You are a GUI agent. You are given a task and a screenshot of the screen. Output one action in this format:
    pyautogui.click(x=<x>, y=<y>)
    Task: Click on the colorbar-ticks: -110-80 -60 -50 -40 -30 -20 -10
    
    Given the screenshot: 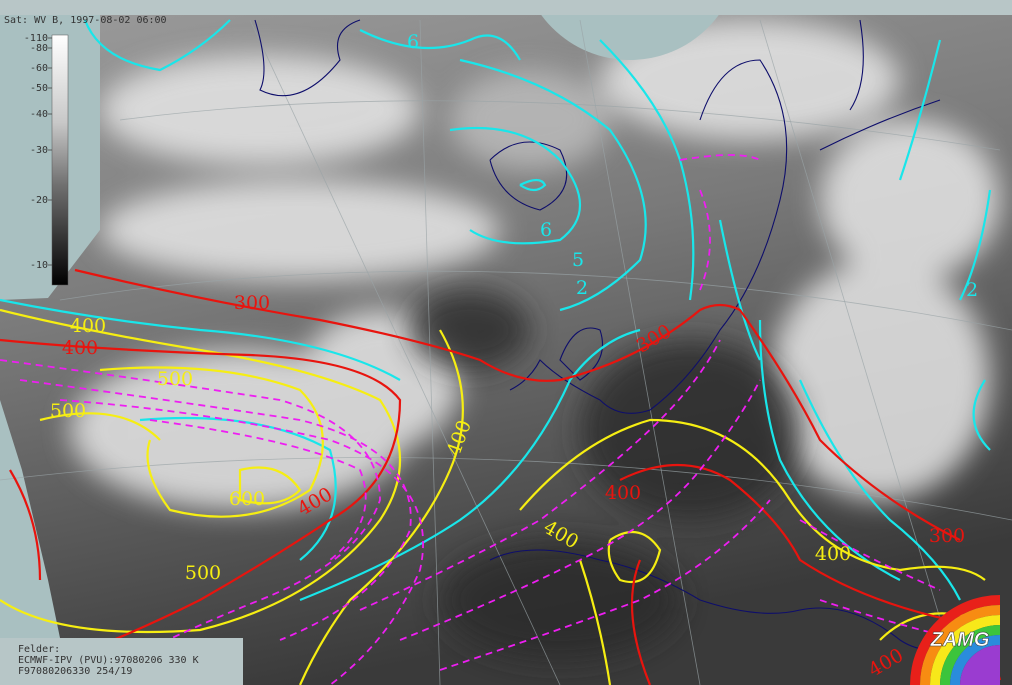 What is the action you would take?
    pyautogui.click(x=38, y=152)
    